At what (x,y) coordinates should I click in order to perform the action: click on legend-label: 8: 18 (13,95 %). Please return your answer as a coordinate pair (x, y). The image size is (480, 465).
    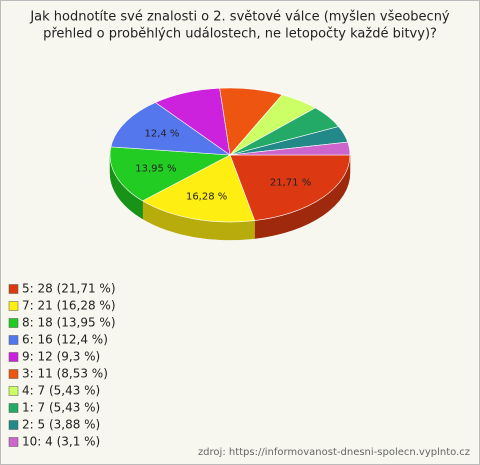
    Looking at the image, I should click on (69, 323).